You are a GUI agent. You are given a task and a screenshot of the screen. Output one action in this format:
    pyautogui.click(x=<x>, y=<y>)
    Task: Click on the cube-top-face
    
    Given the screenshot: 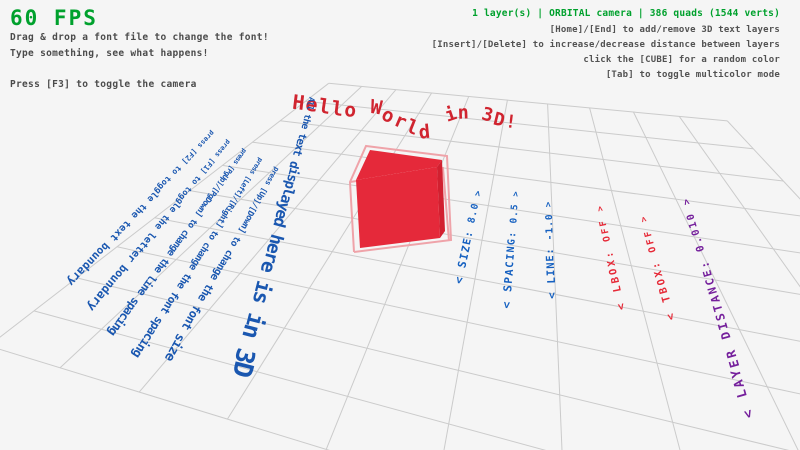 What is the action you would take?
    pyautogui.click(x=399, y=165)
    